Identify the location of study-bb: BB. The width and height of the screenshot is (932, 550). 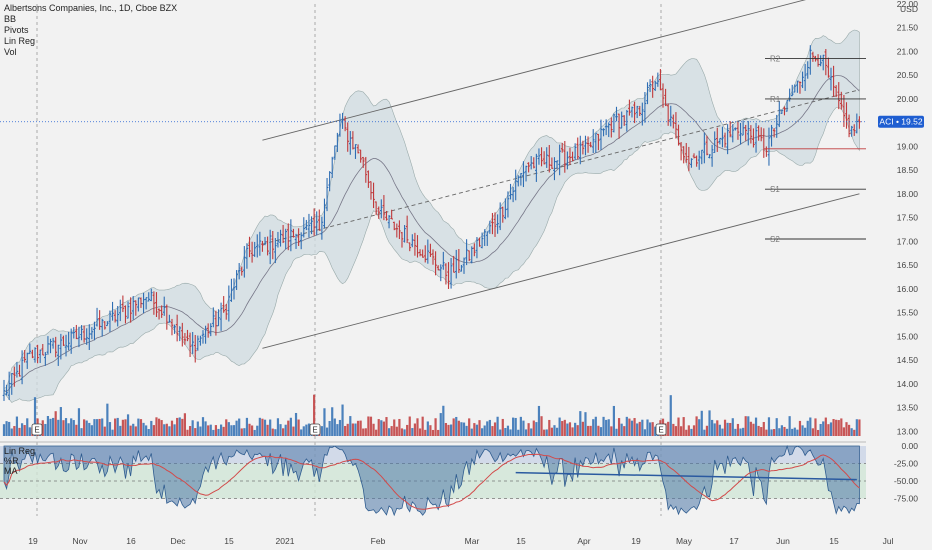
(10, 19).